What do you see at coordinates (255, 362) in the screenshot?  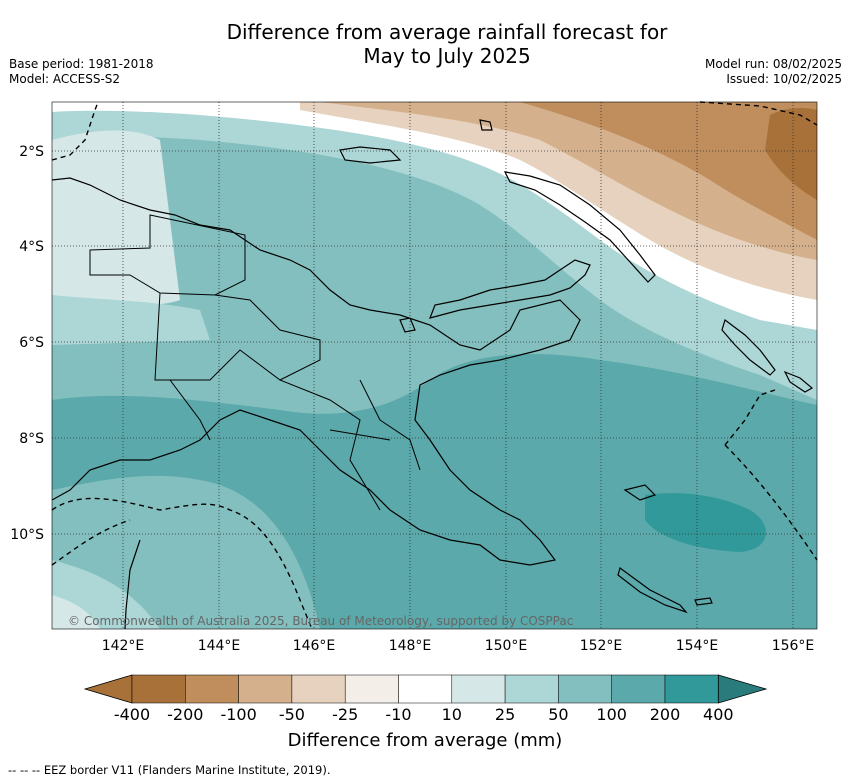 I see `admin-borders` at bounding box center [255, 362].